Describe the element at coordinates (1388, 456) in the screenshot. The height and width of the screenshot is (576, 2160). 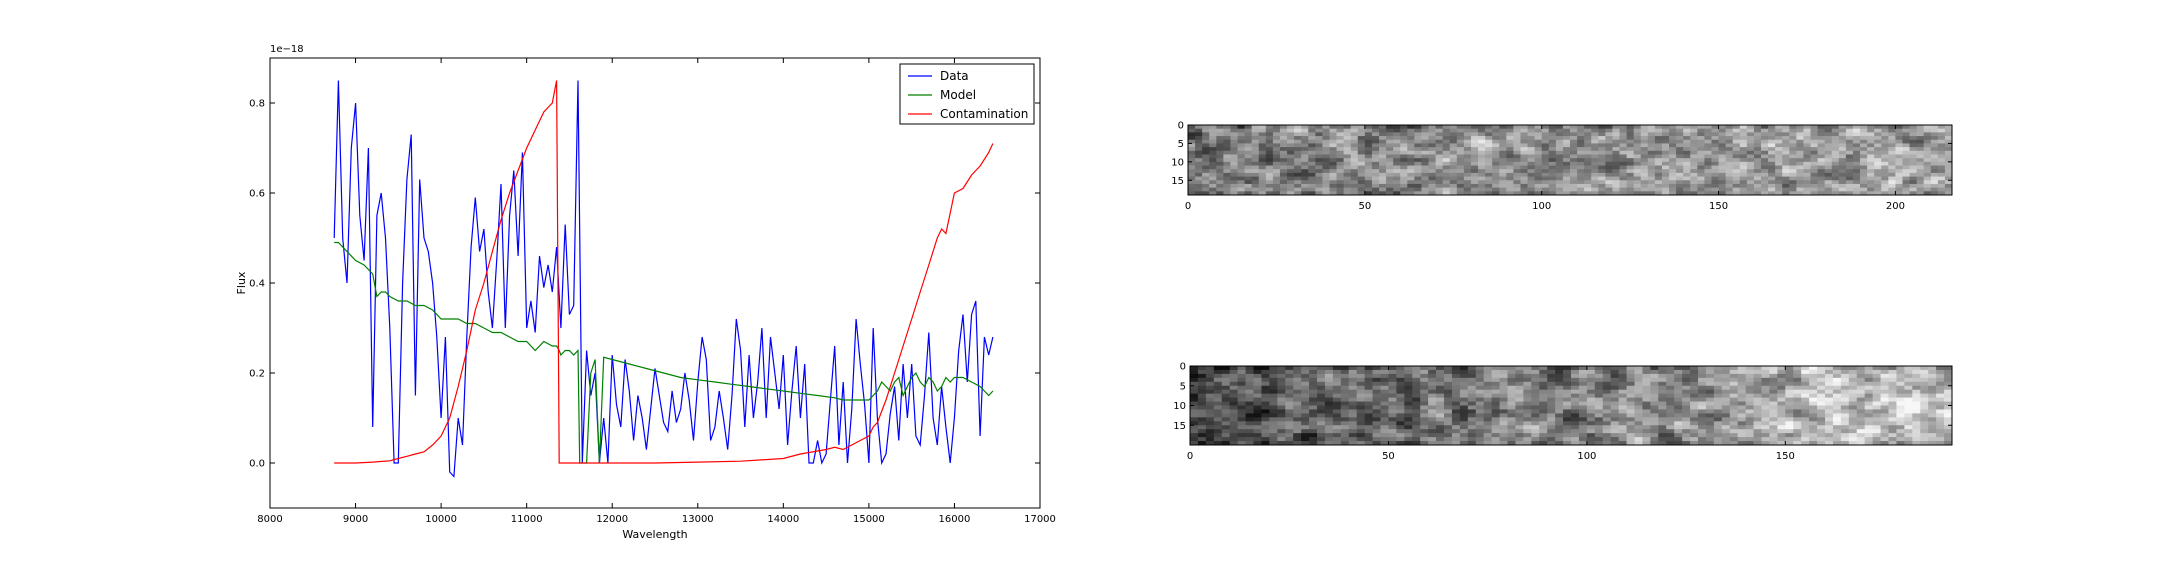
I see `x-tick-label: 50` at that location.